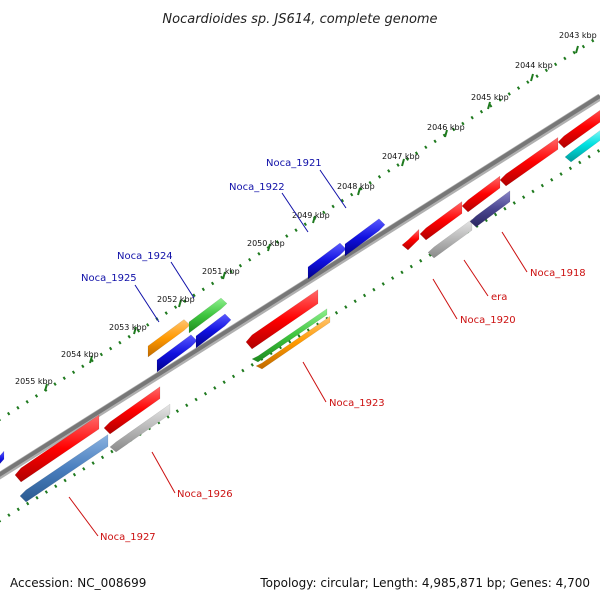  I want to click on gene-label: Noca_1927, so click(128, 537).